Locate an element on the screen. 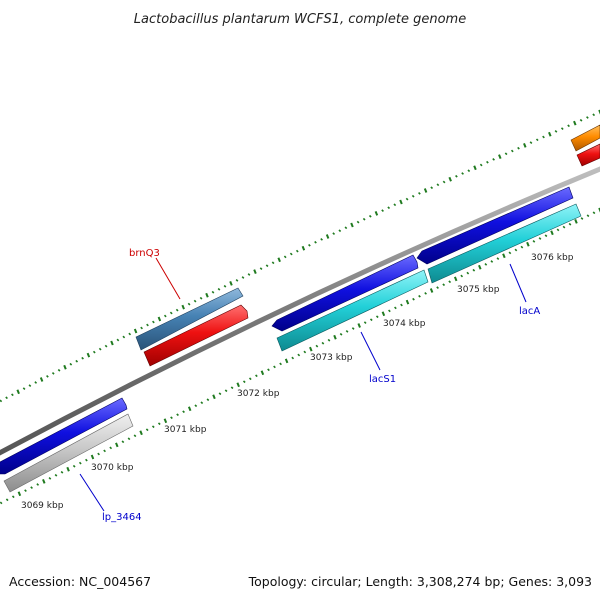 Image resolution: width=600 pixels, height=600 pixels. cds-red-brnQ3-reverse is located at coordinates (196, 335).